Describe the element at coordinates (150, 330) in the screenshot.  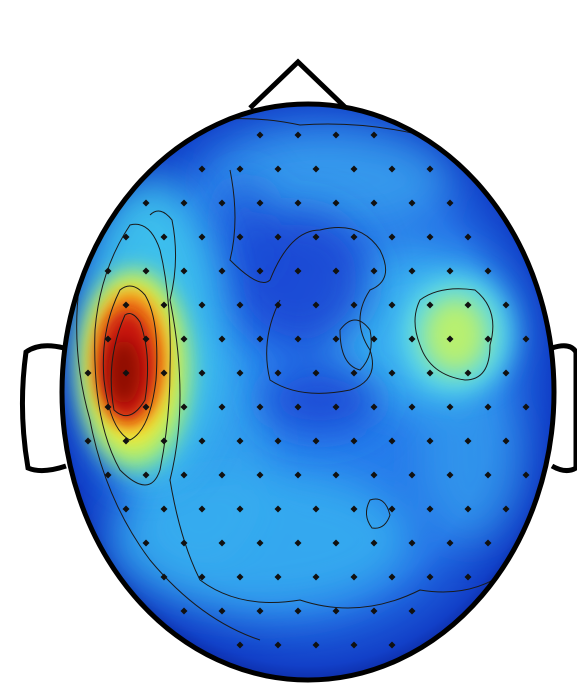
I see `left-activation` at that location.